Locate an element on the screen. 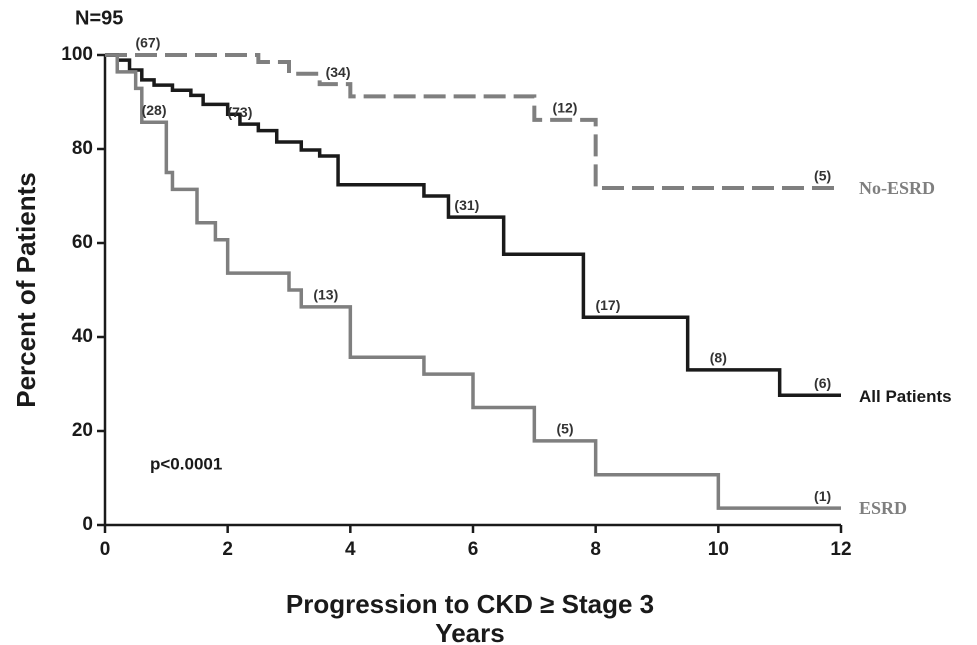 This screenshot has height=645, width=977. at-risk-label: (67) is located at coordinates (147, 43).